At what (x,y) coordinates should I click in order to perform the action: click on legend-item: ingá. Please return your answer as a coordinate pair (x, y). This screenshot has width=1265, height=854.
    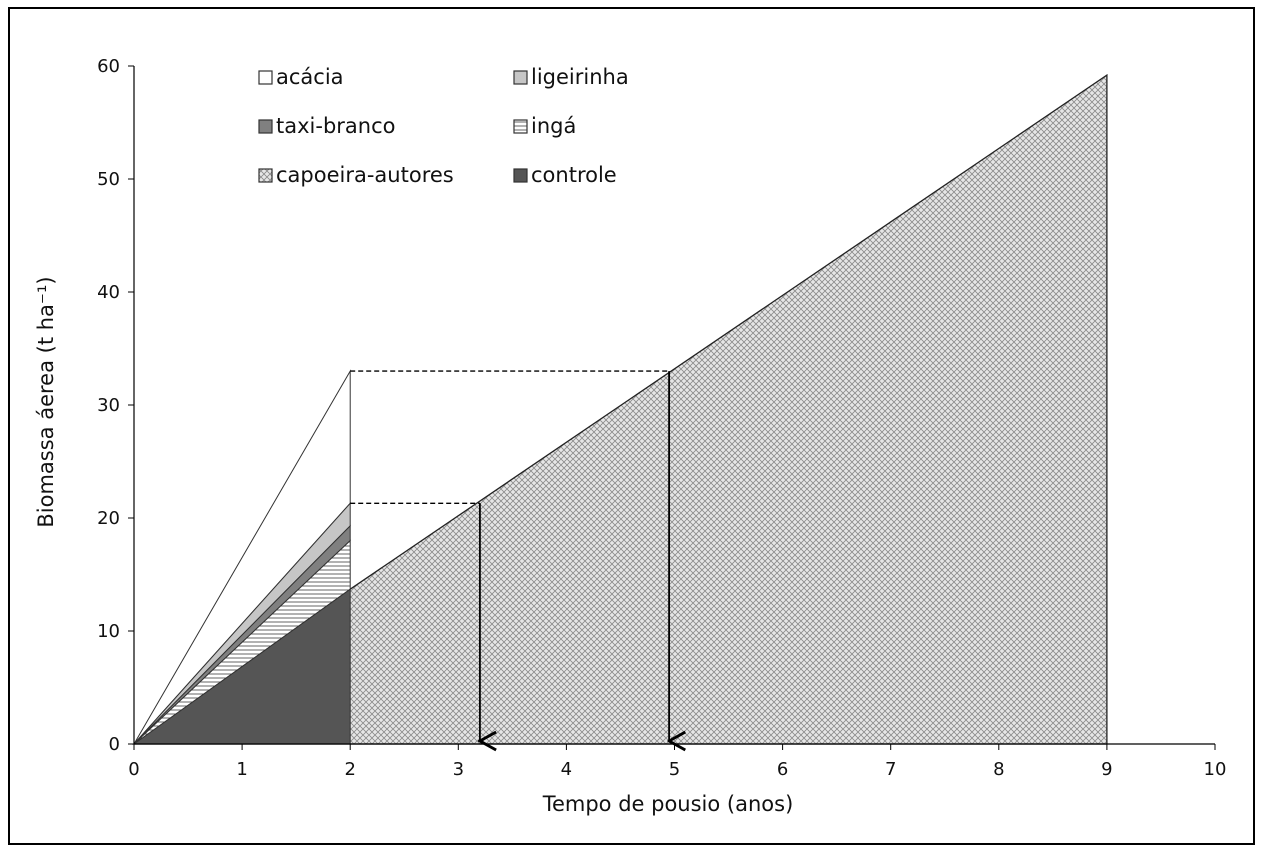
    Looking at the image, I should click on (544, 126).